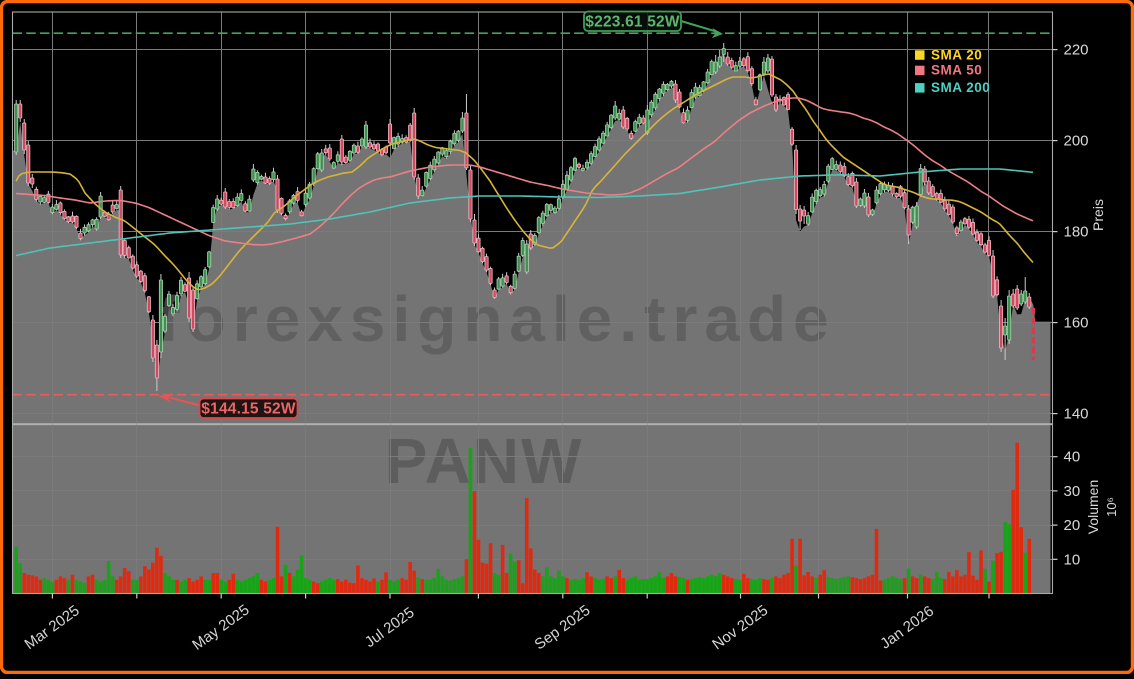  I want to click on svg-text: Volumen, so click(1093, 507).